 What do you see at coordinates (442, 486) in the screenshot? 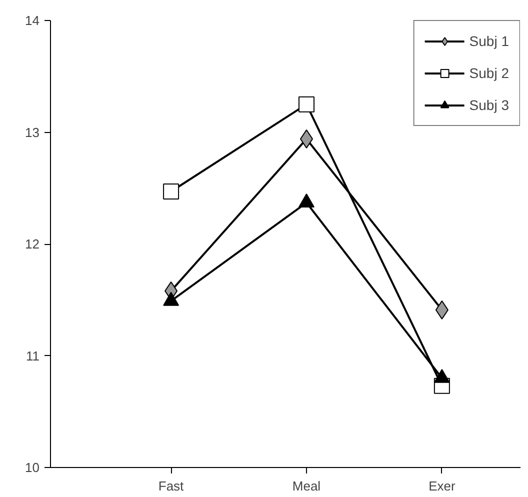
I see `x-tick-label: Exer` at bounding box center [442, 486].